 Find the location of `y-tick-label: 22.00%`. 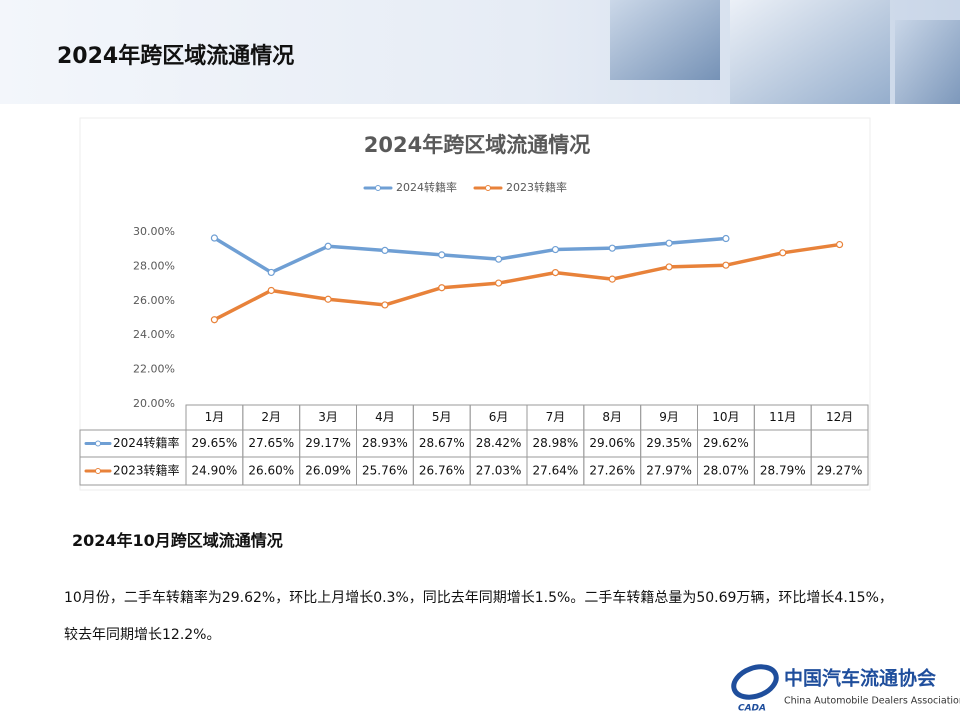

y-tick-label: 22.00% is located at coordinates (154, 369).